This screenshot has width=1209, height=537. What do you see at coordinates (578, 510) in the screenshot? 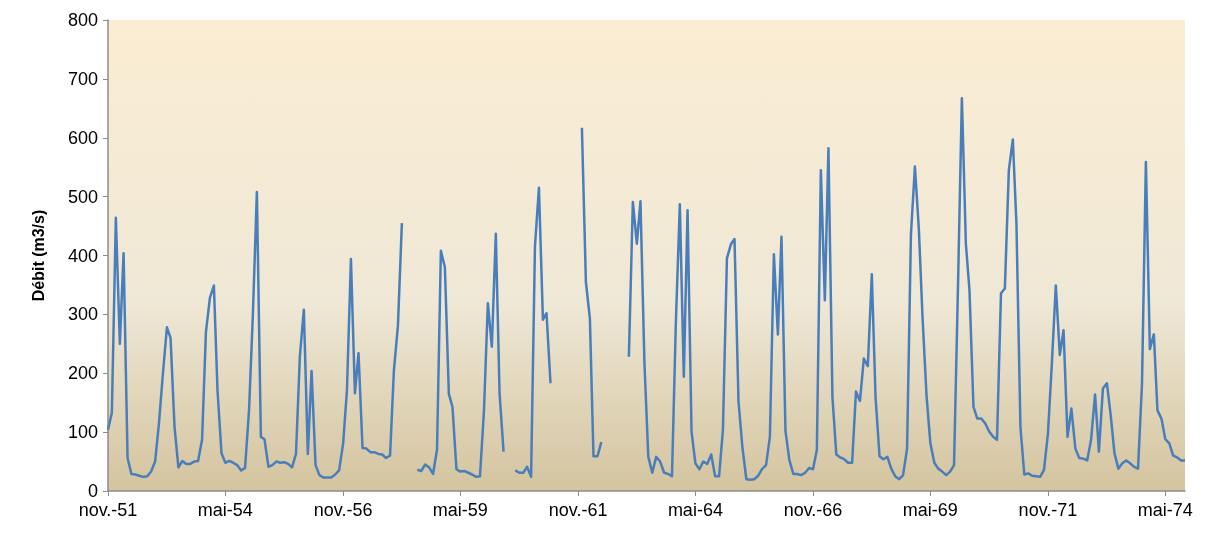
I see `x-tick-label: nov.-61` at bounding box center [578, 510].